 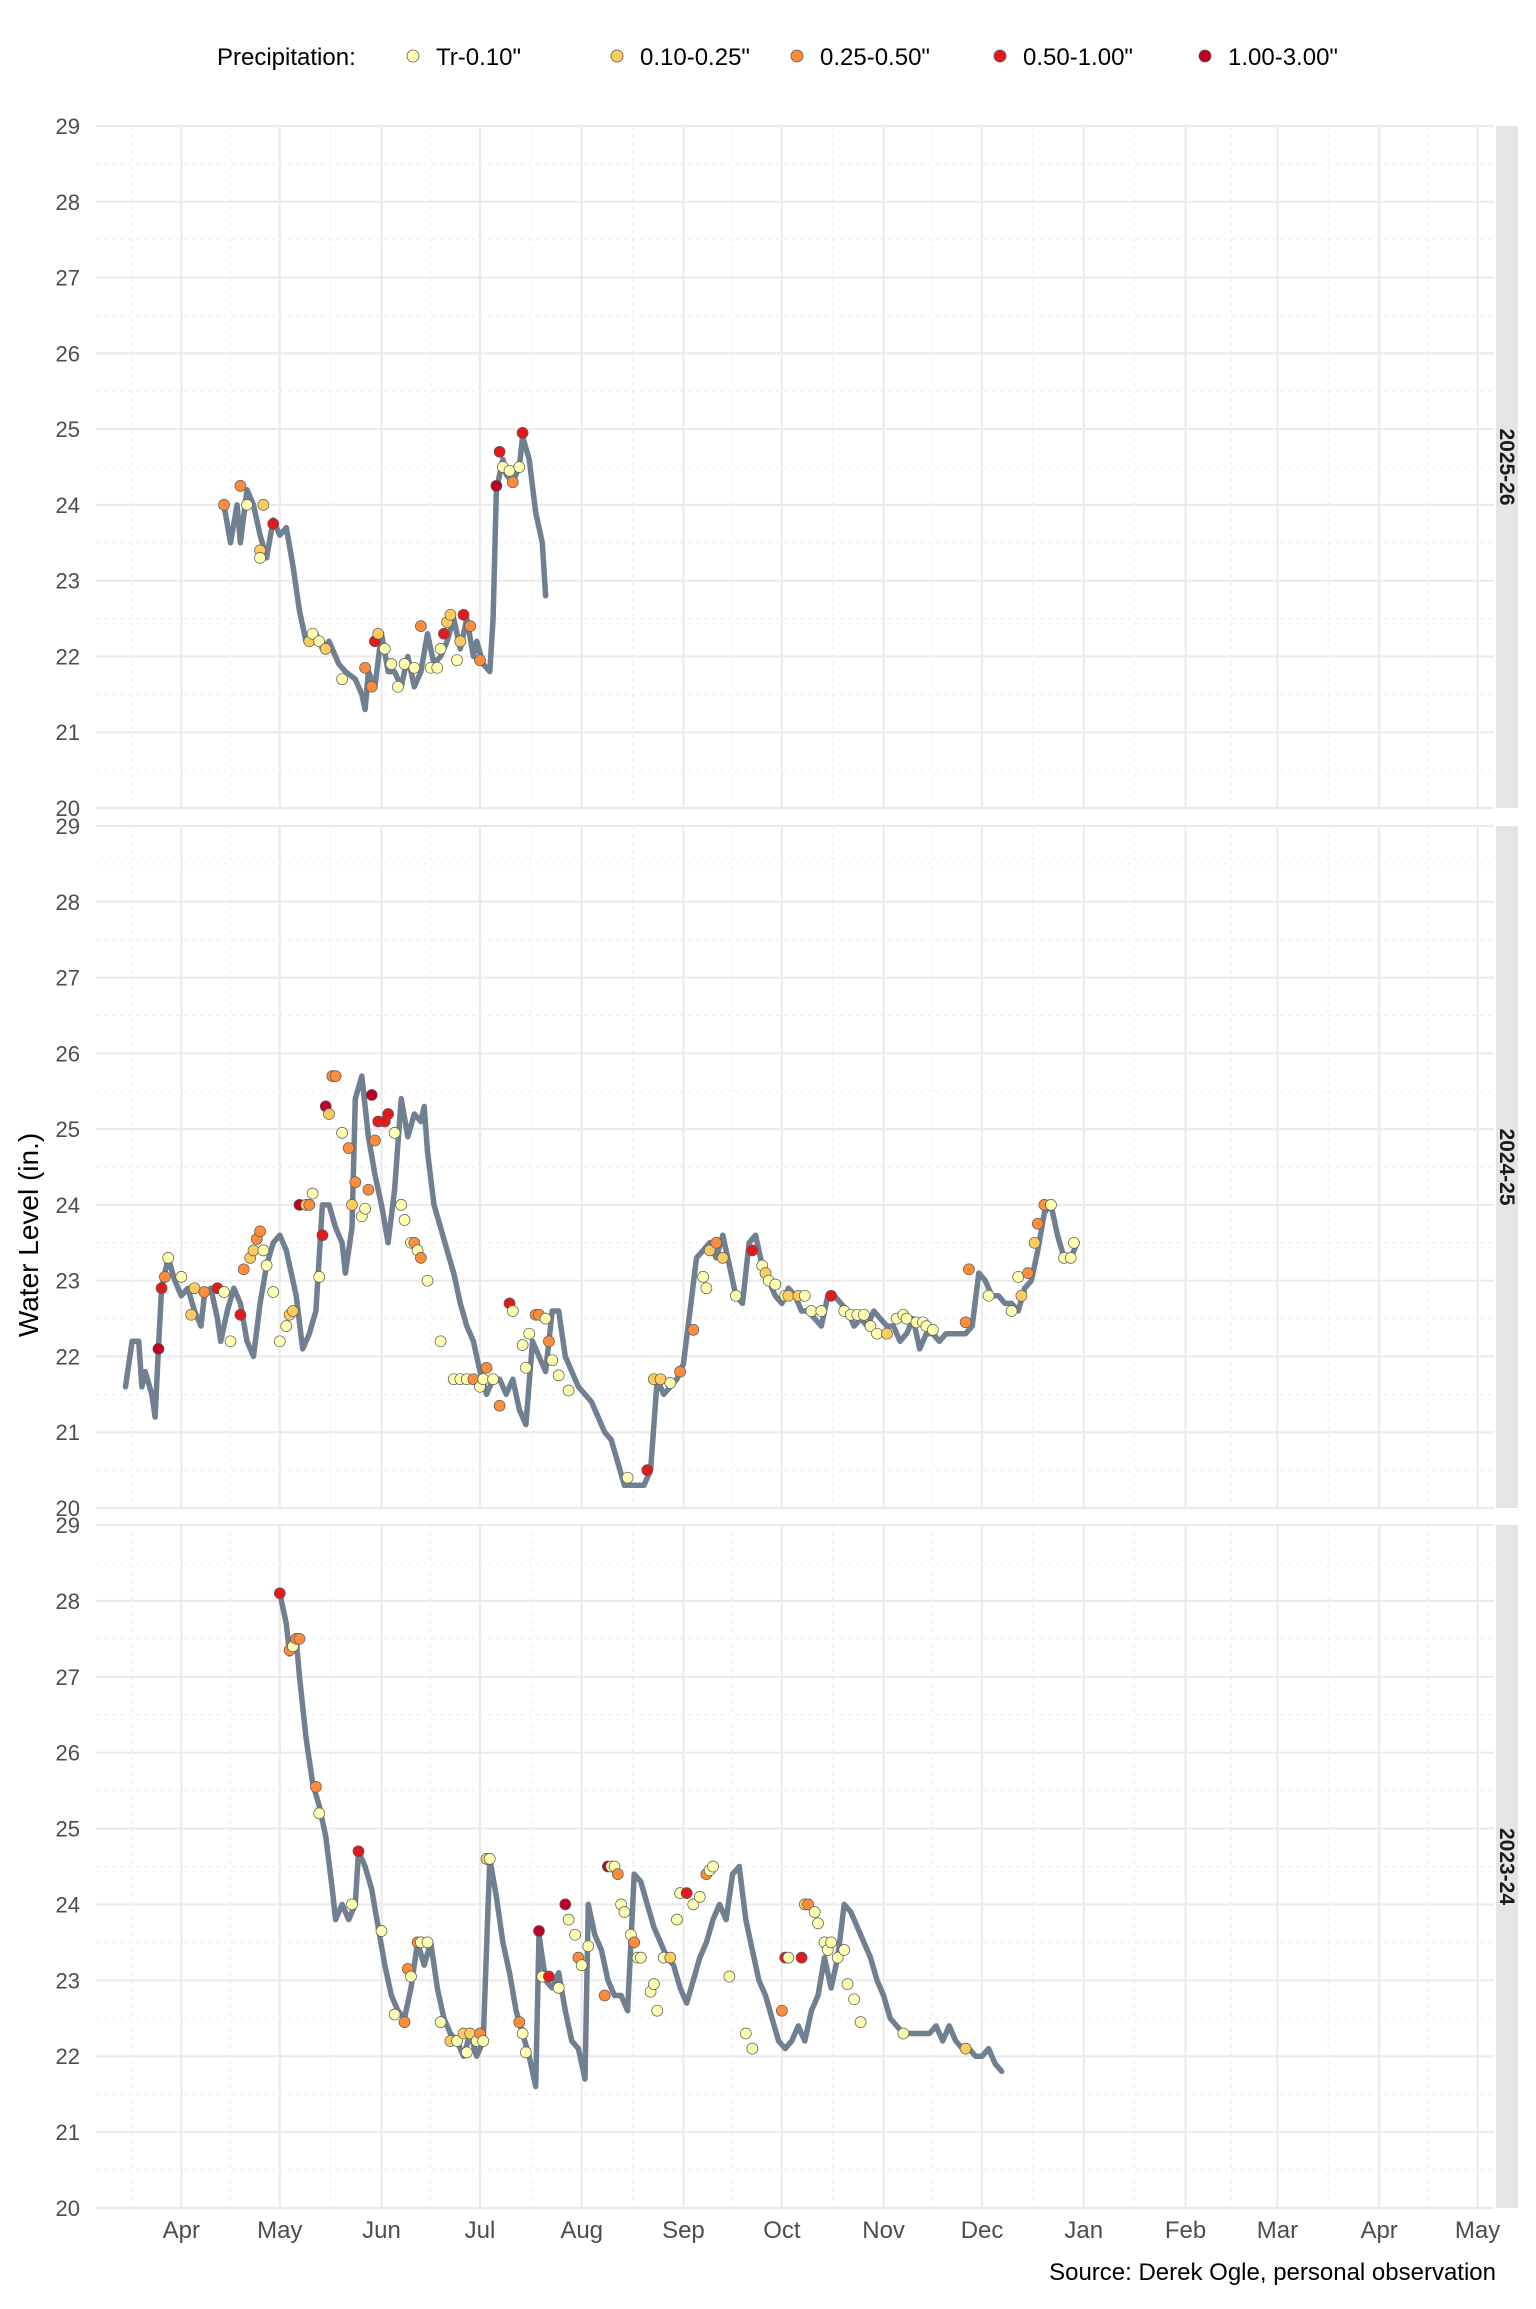 What do you see at coordinates (381, 2230) in the screenshot?
I see `x-tick-label: Jun` at bounding box center [381, 2230].